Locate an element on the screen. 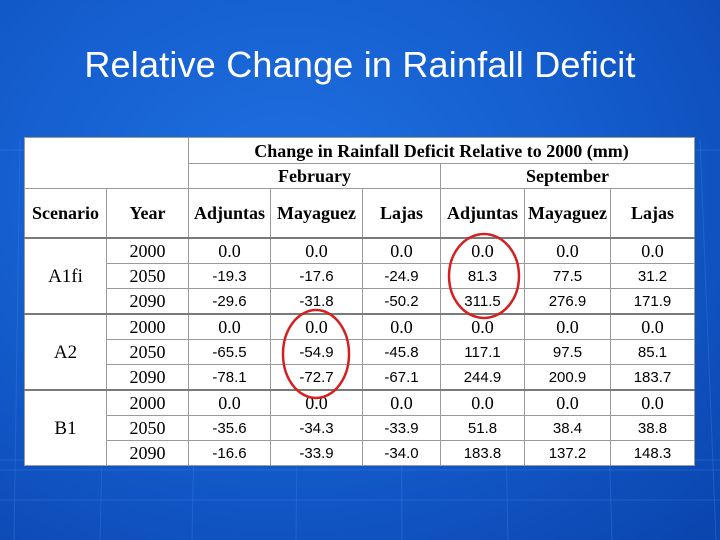 The image size is (720, 540). blank-corner is located at coordinates (106, 163).